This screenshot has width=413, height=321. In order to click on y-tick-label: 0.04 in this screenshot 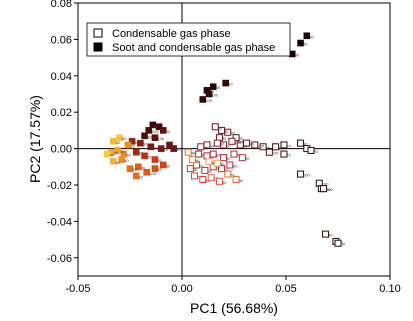, I will do `click(61, 77)`.